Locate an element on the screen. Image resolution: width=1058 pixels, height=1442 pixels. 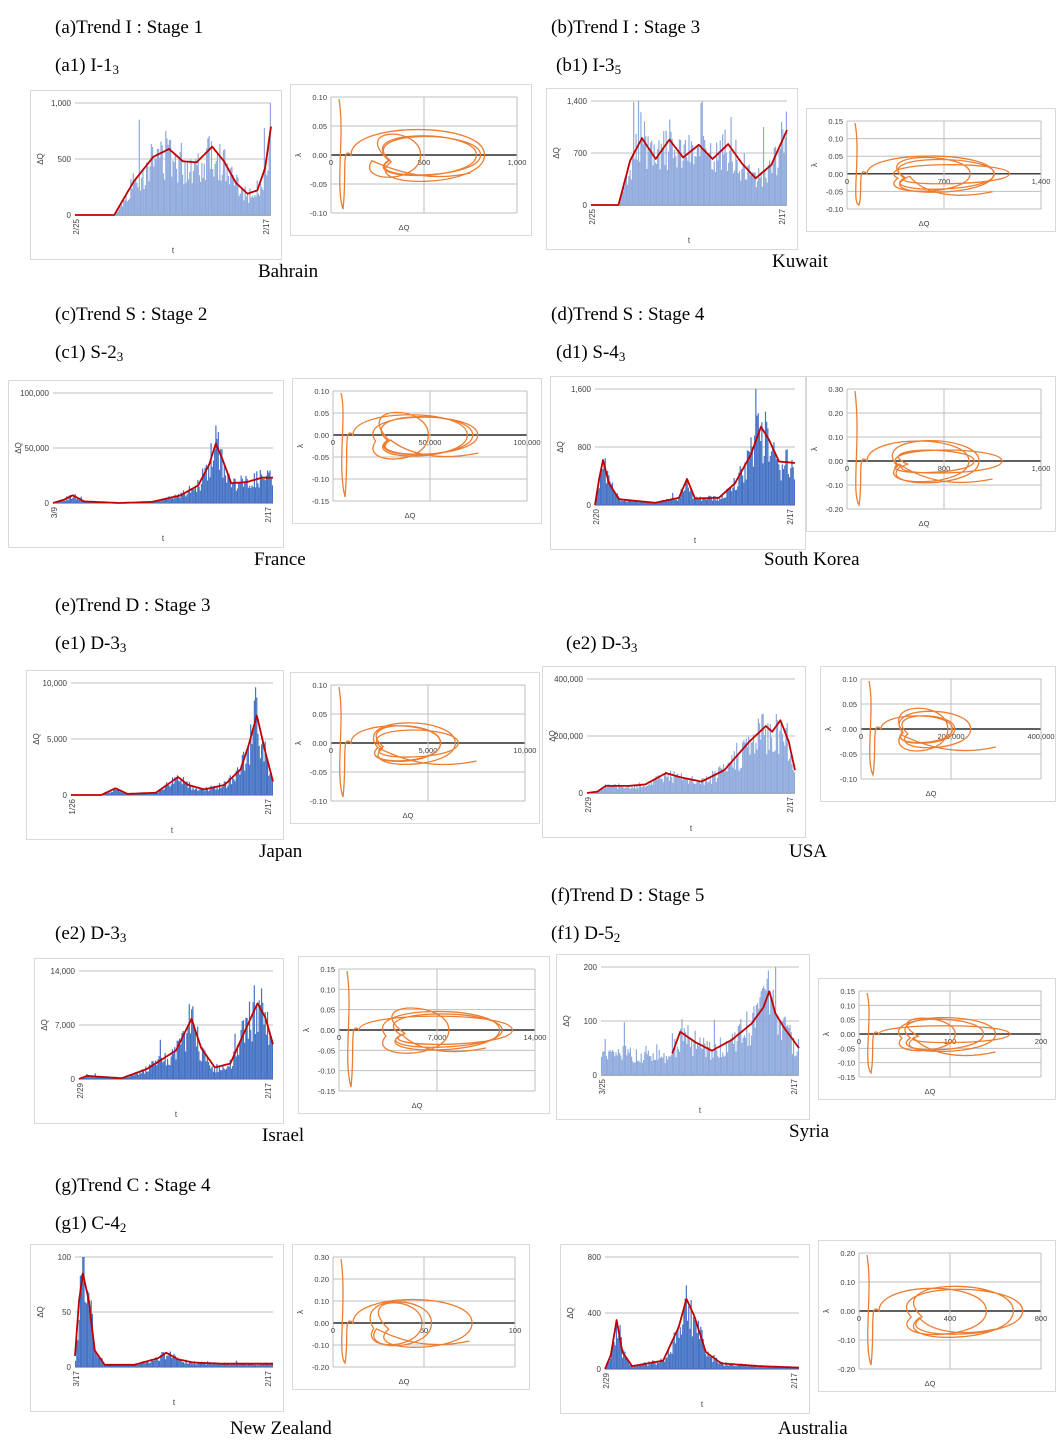
y-tick-label: -0.10 is located at coordinates (326, 1071).